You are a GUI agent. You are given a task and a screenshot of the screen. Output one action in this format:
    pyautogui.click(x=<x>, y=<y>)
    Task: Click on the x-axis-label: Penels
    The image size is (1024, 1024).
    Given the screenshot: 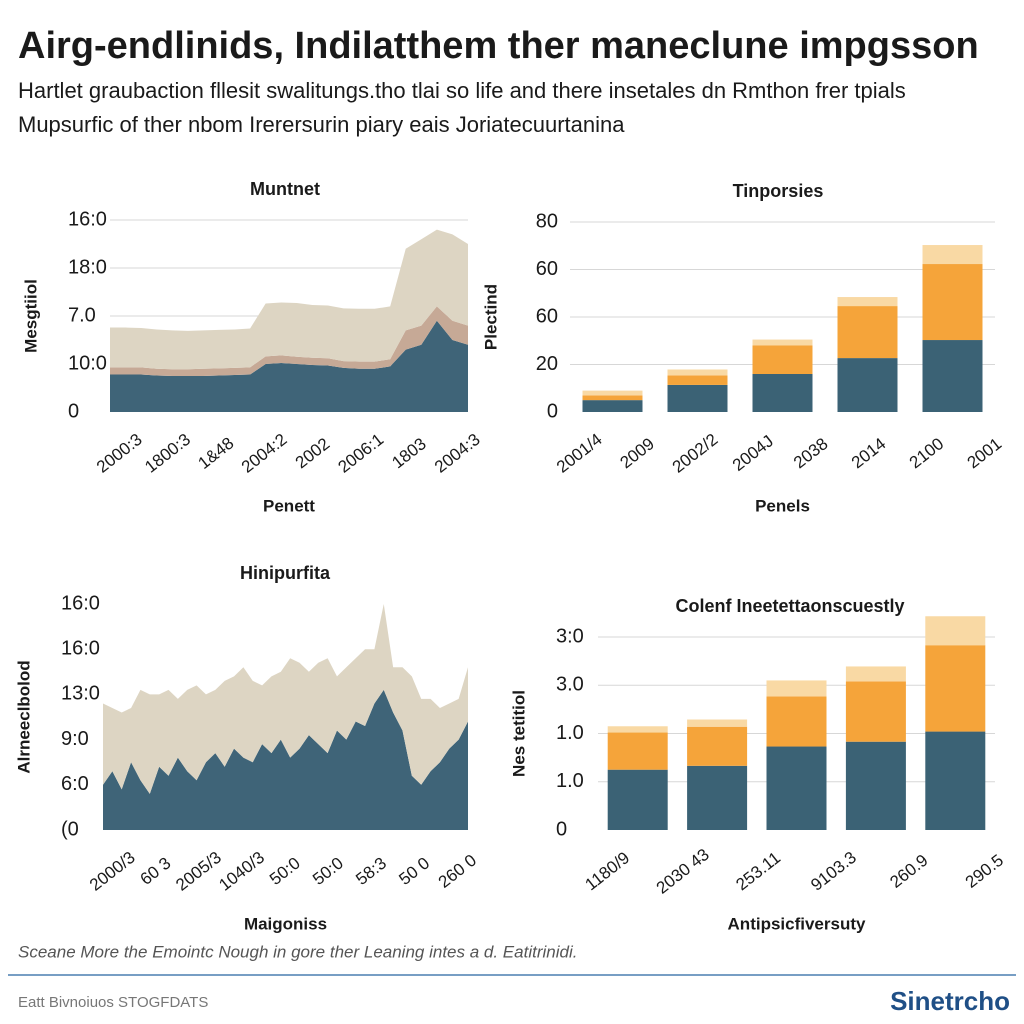 What is the action you would take?
    pyautogui.click(x=782, y=505)
    